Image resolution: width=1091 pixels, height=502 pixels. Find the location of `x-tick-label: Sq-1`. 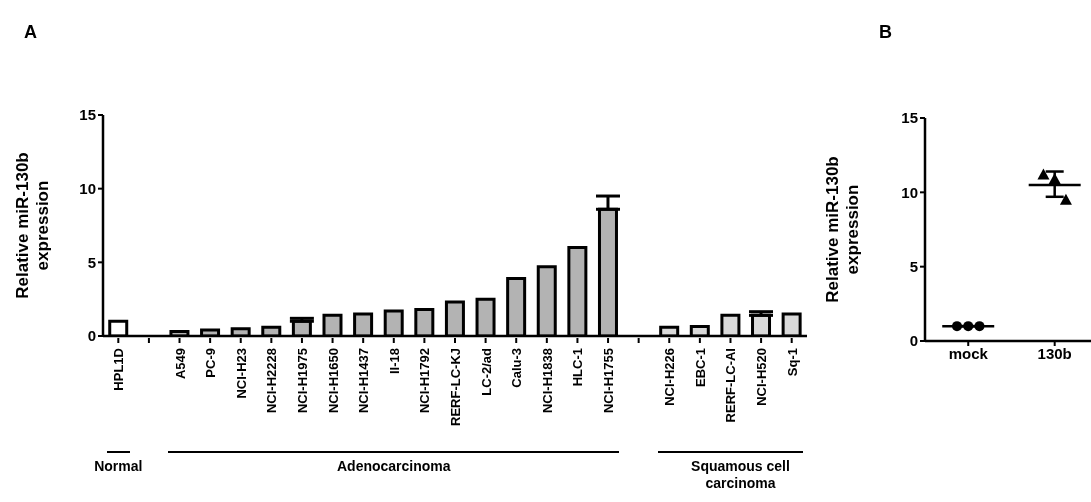

x-tick-label: Sq-1 is located at coordinates (792, 362).